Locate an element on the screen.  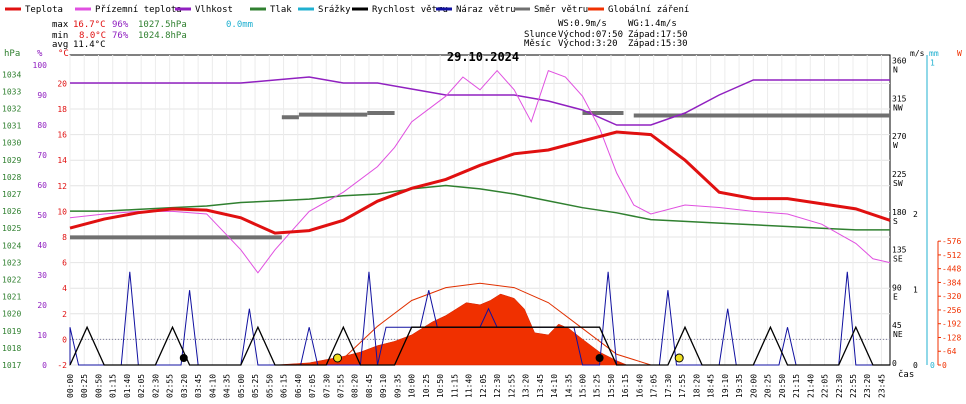
axis-pct-tick: 20 is located at coordinates (42, 305).